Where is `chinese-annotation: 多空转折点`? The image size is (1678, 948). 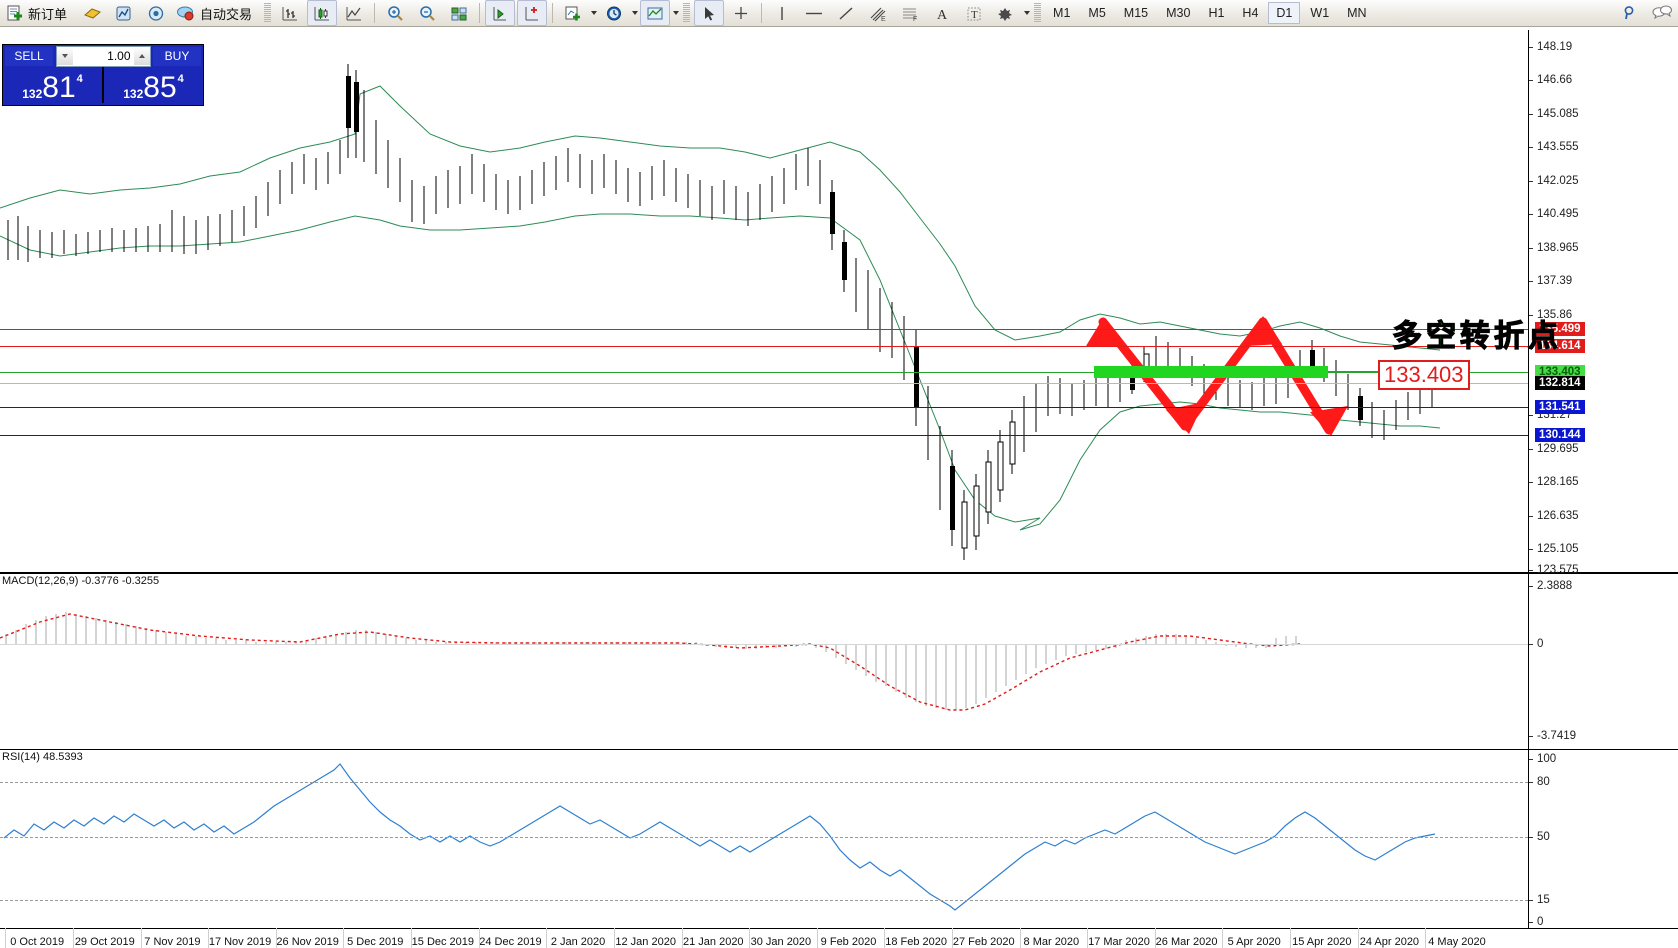 chinese-annotation: 多空转折点 is located at coordinates (1476, 336).